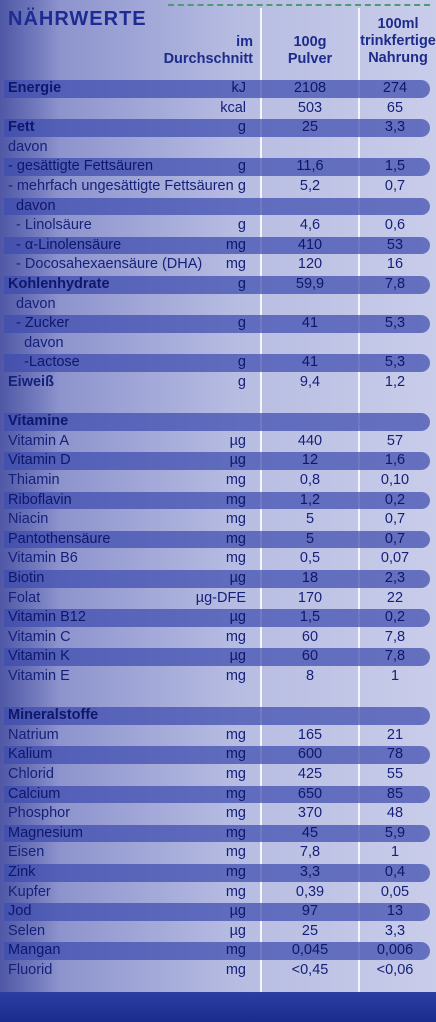 The height and width of the screenshot is (1022, 436). I want to click on table-row: Vitamine, so click(218, 422).